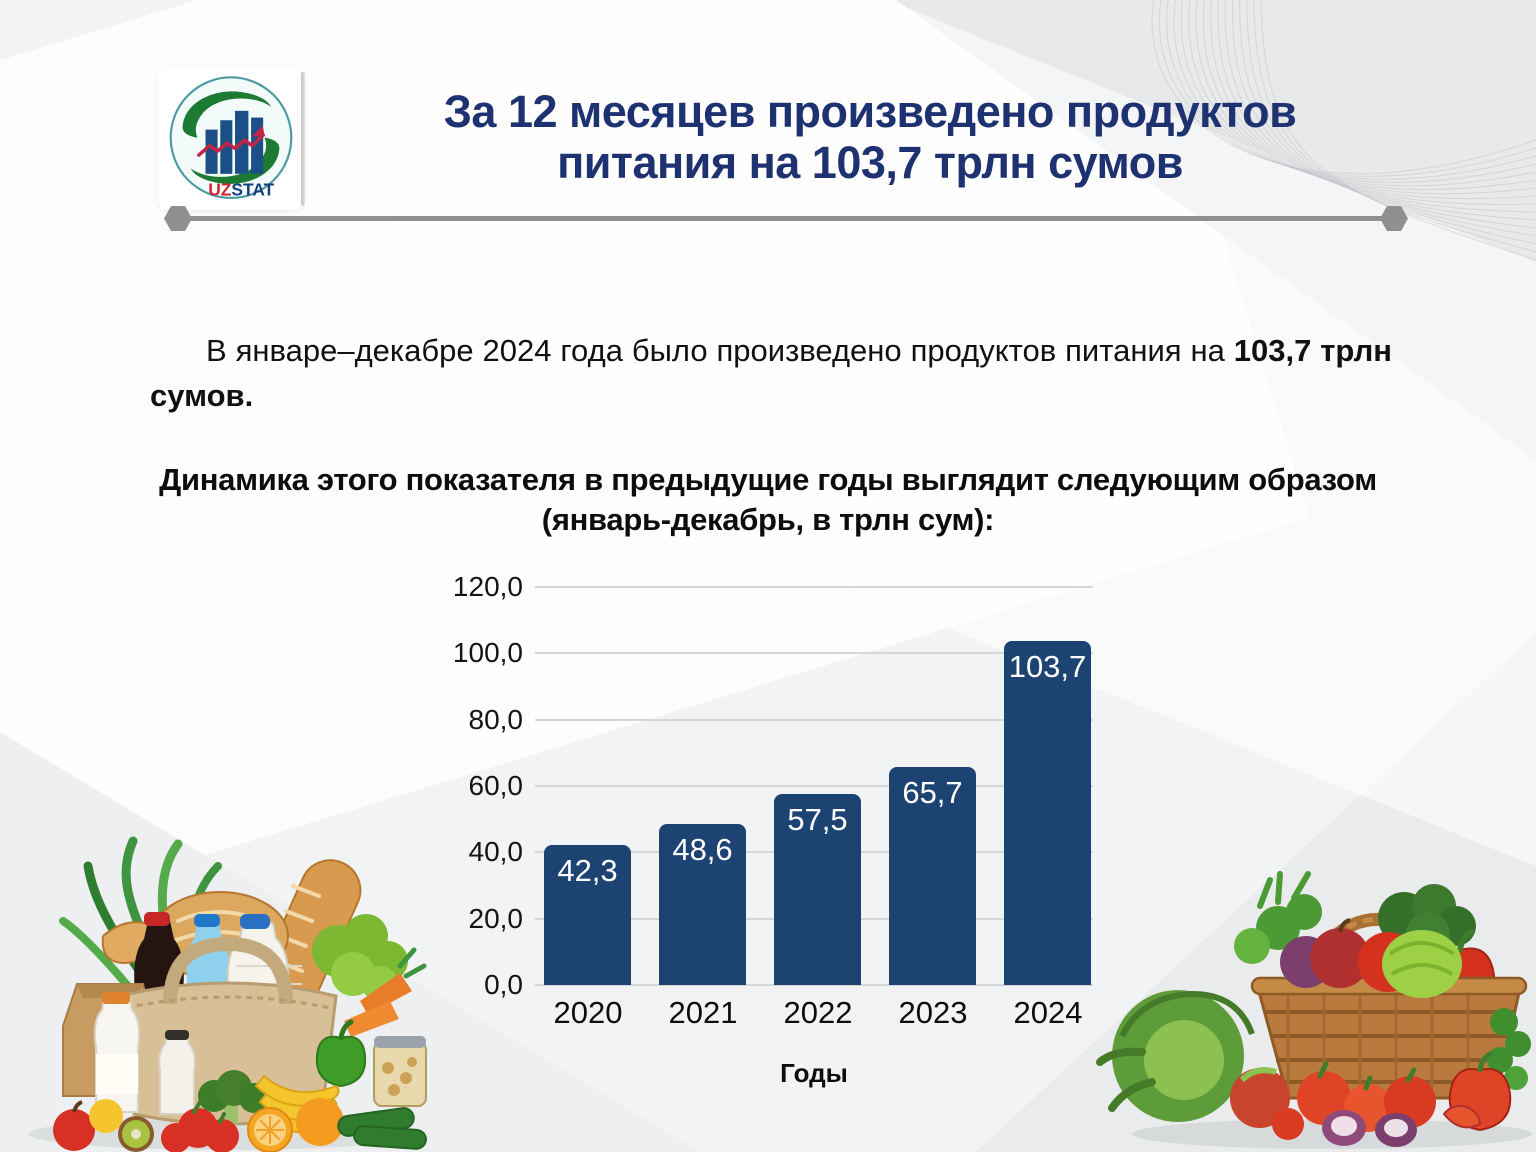 Image resolution: width=1536 pixels, height=1152 pixels. I want to click on vegetable-basket-image, so click(1314, 1010).